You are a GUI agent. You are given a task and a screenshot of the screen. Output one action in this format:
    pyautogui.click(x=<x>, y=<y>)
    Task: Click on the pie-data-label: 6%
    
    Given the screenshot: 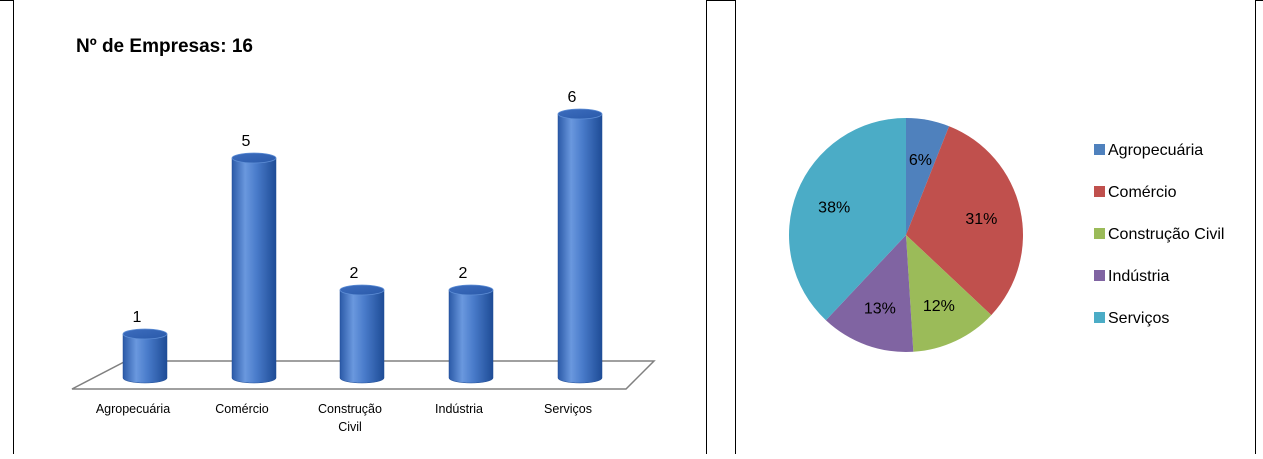 What is the action you would take?
    pyautogui.click(x=920, y=160)
    